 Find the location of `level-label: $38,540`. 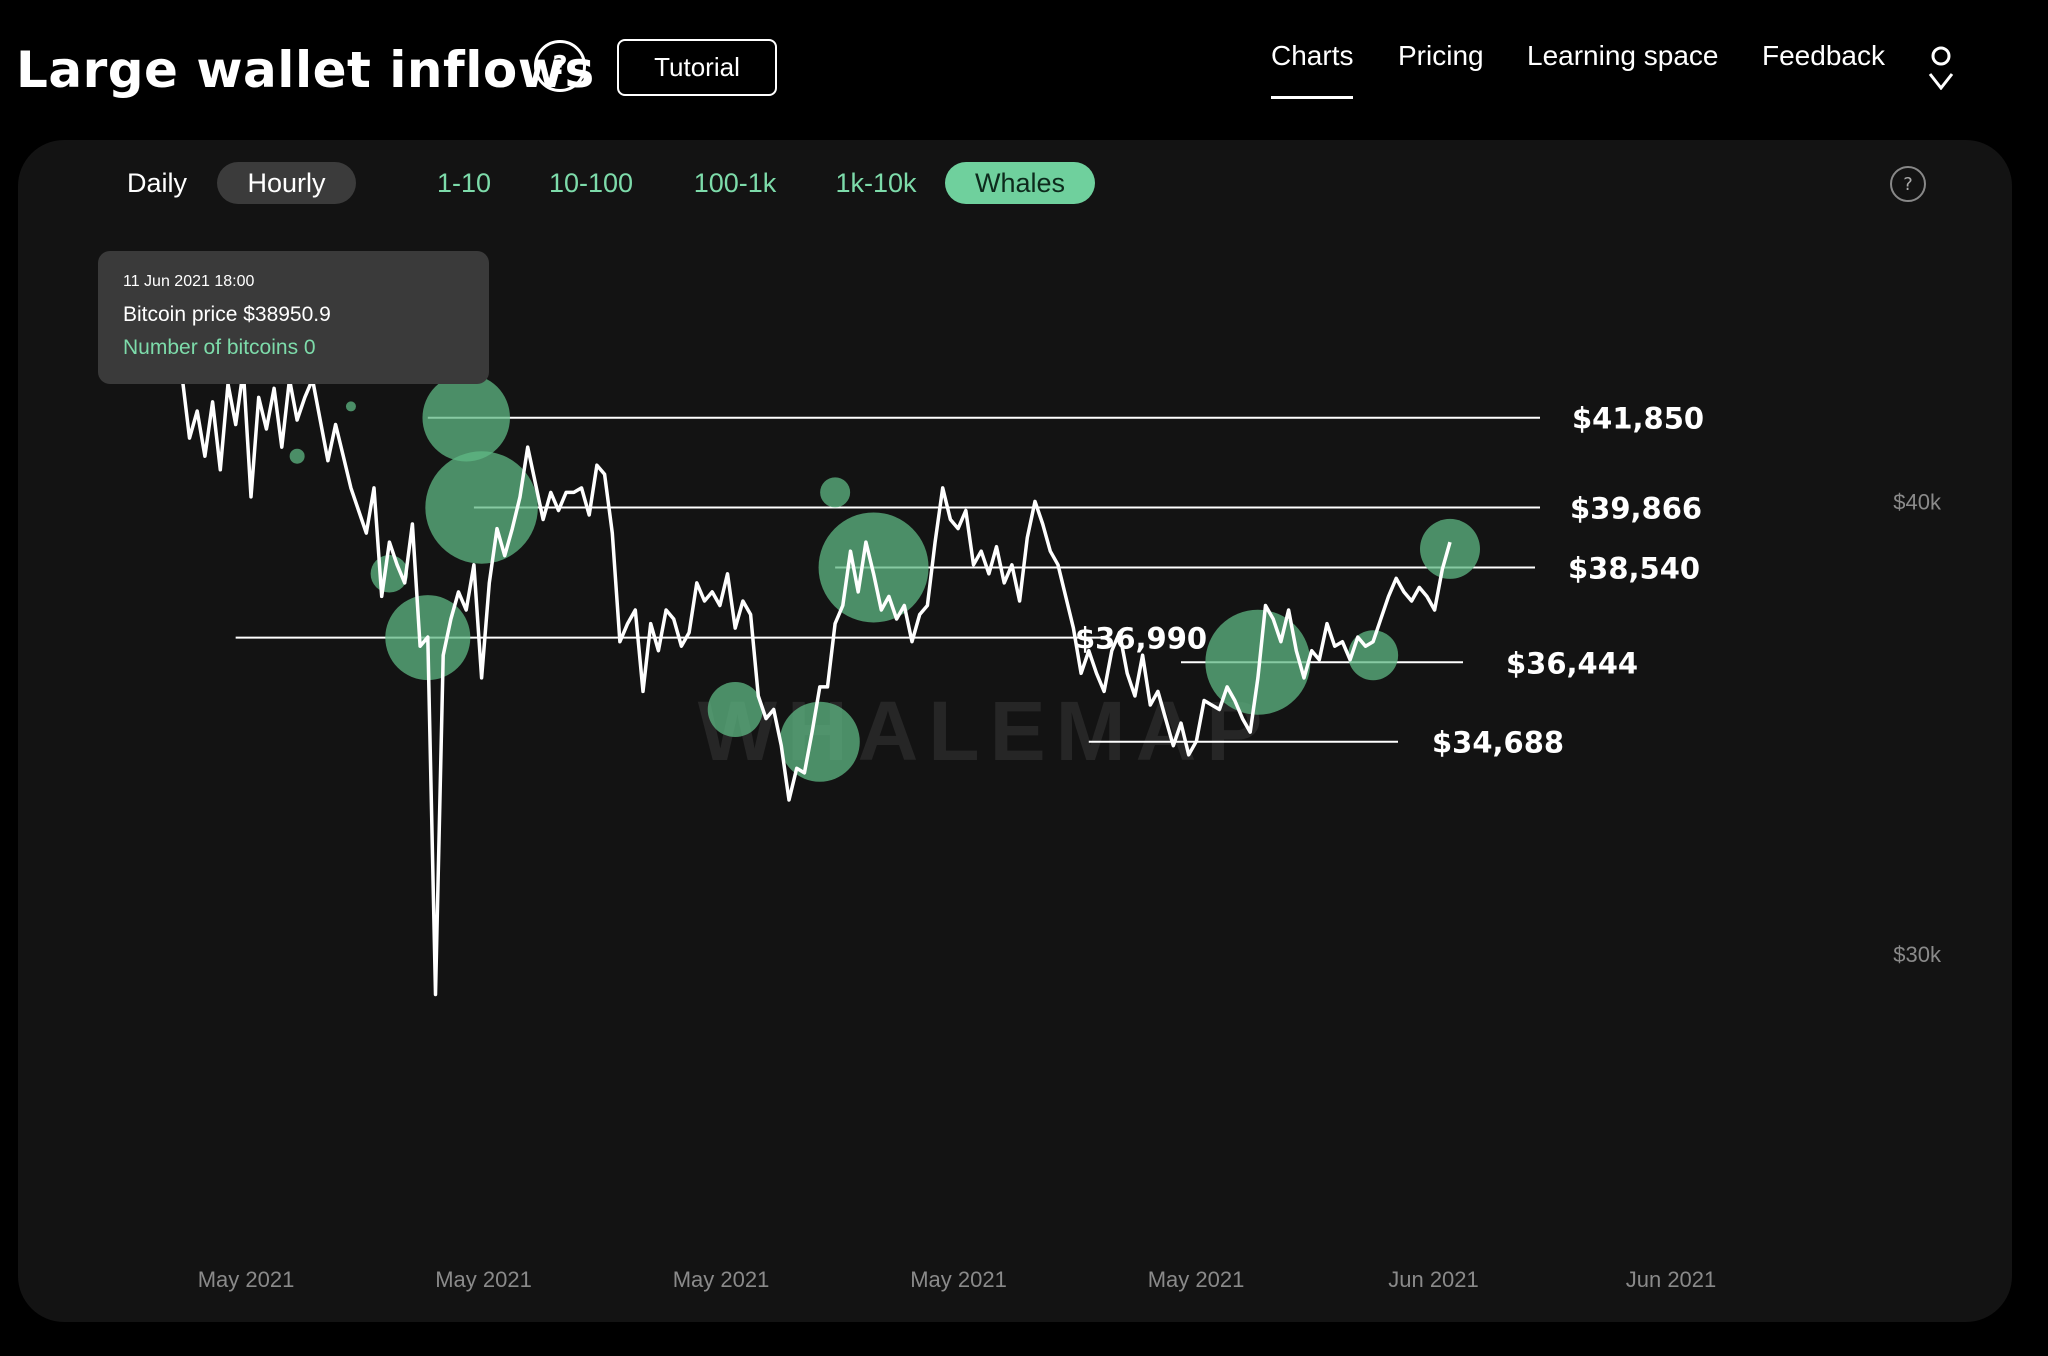

level-label: $38,540 is located at coordinates (1634, 568).